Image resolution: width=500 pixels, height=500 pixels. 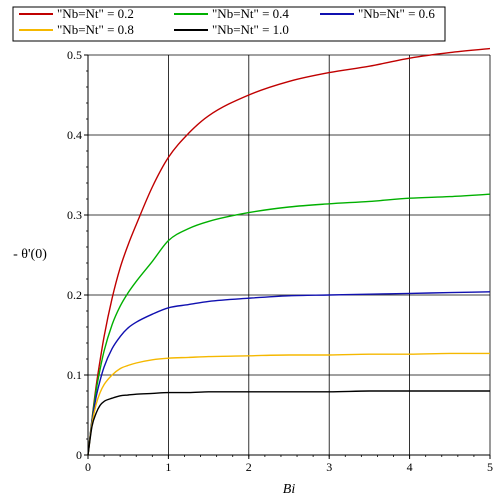 I want to click on legend-box, so click(x=229, y=24).